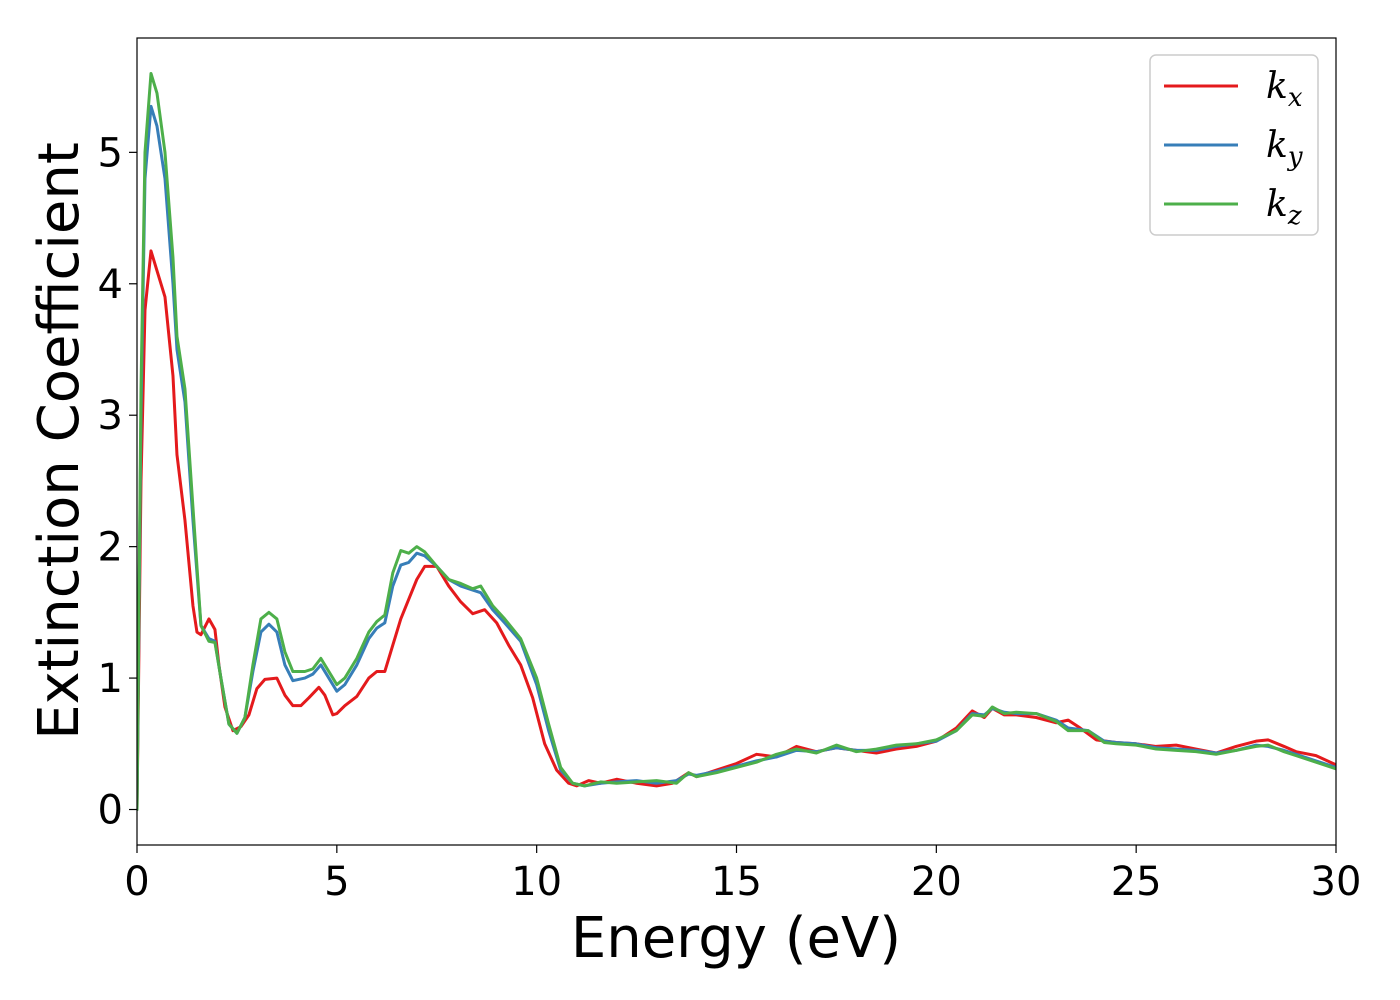 The height and width of the screenshot is (1000, 1400). I want to click on x-tick-label: 15, so click(736, 882).